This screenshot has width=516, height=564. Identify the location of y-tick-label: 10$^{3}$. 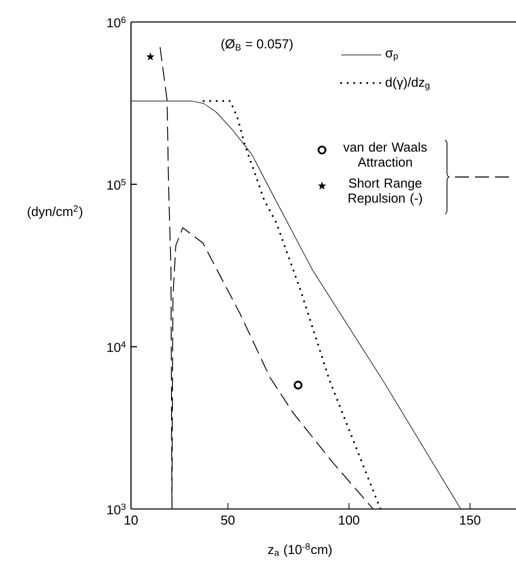
(116, 509).